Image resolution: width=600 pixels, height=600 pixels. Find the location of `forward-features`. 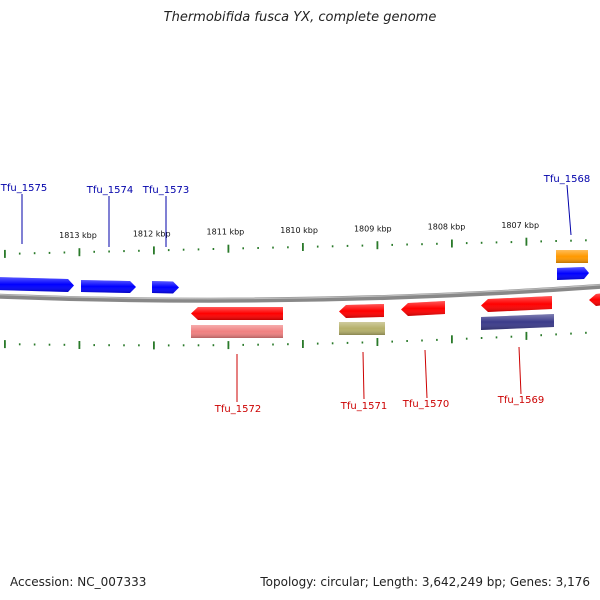

forward-features is located at coordinates (294, 272).